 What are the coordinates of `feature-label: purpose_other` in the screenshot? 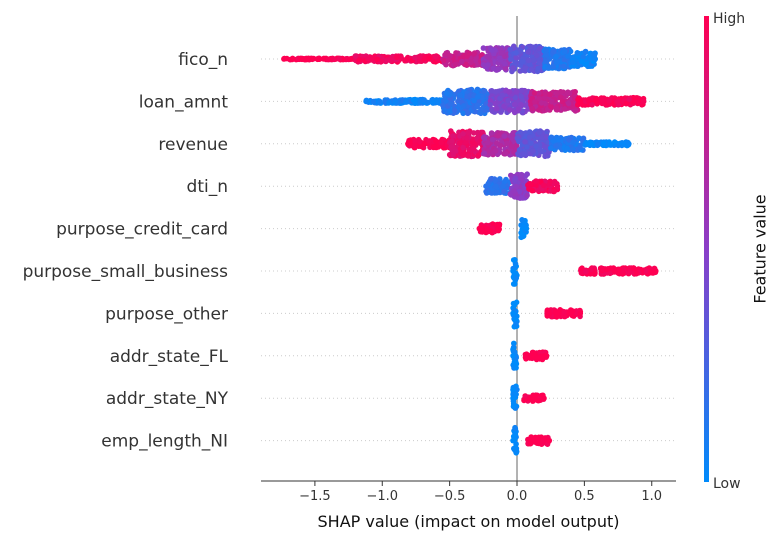 It's located at (166, 314).